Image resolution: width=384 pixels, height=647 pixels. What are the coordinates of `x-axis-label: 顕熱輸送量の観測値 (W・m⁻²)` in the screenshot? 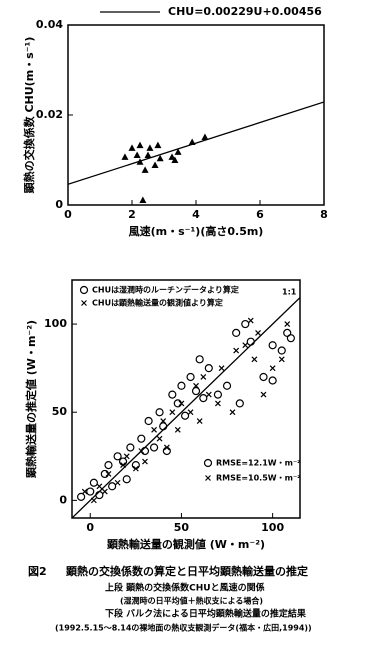 It's located at (186, 544).